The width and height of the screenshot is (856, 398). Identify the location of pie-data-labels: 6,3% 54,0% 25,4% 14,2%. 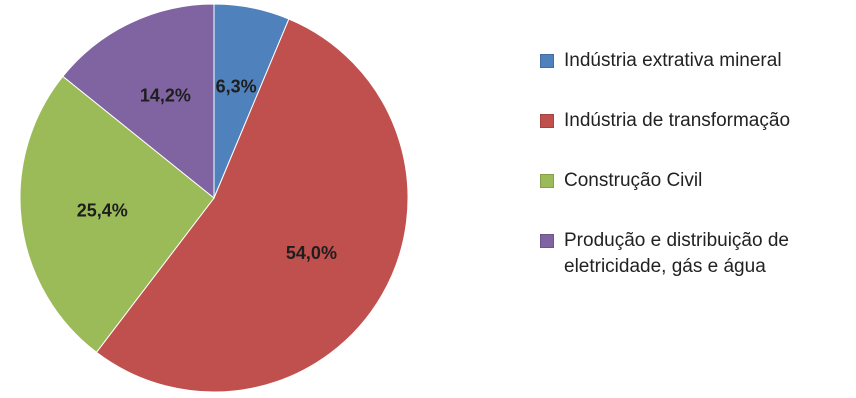
(207, 169).